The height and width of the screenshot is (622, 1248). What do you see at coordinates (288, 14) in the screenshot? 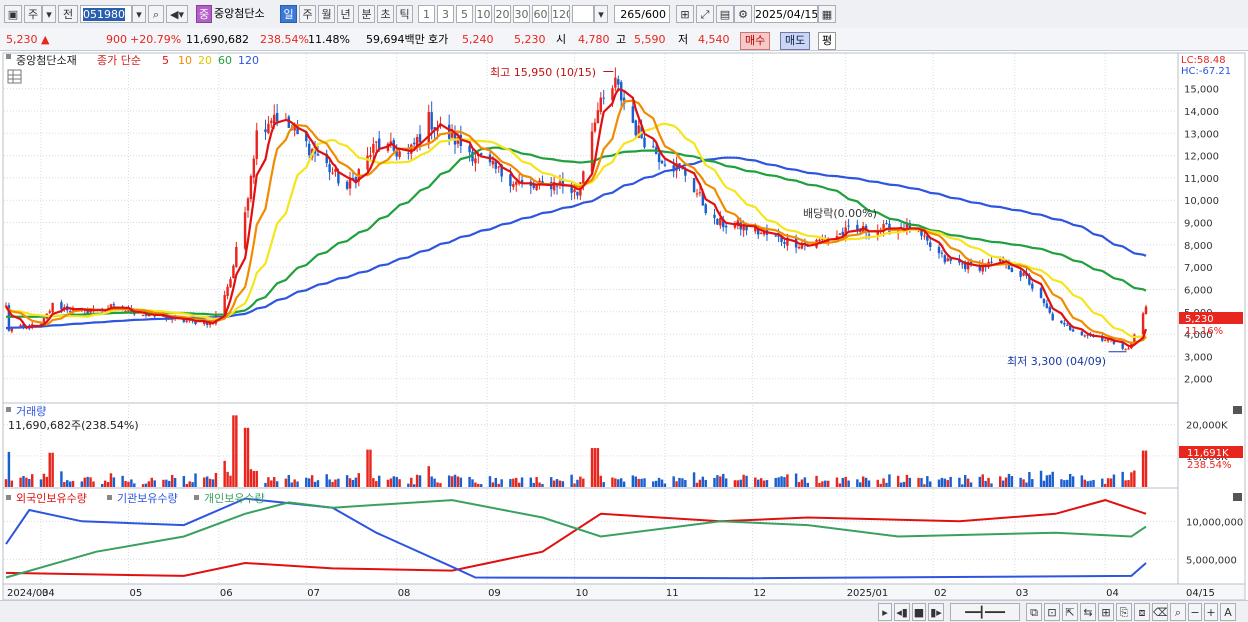
I see `period-day: 일` at bounding box center [288, 14].